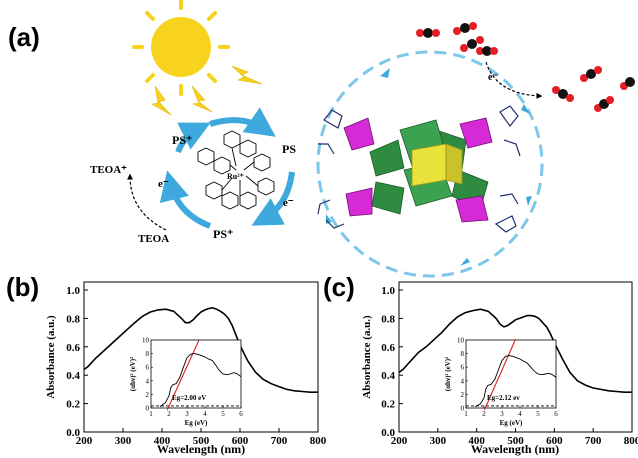  I want to click on teoa-oxidation-arrow, so click(147, 202).